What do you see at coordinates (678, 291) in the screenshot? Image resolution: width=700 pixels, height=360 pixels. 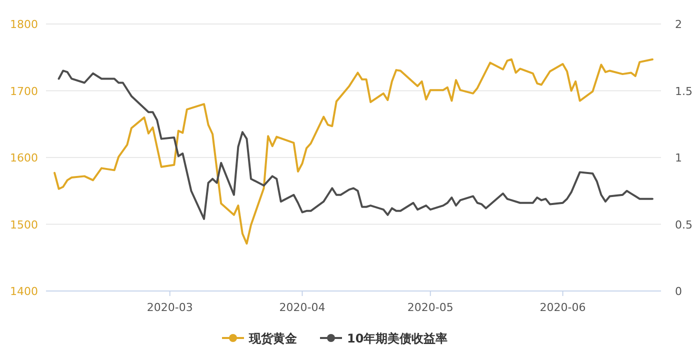 I see `y2-tick-label: 0` at bounding box center [678, 291].